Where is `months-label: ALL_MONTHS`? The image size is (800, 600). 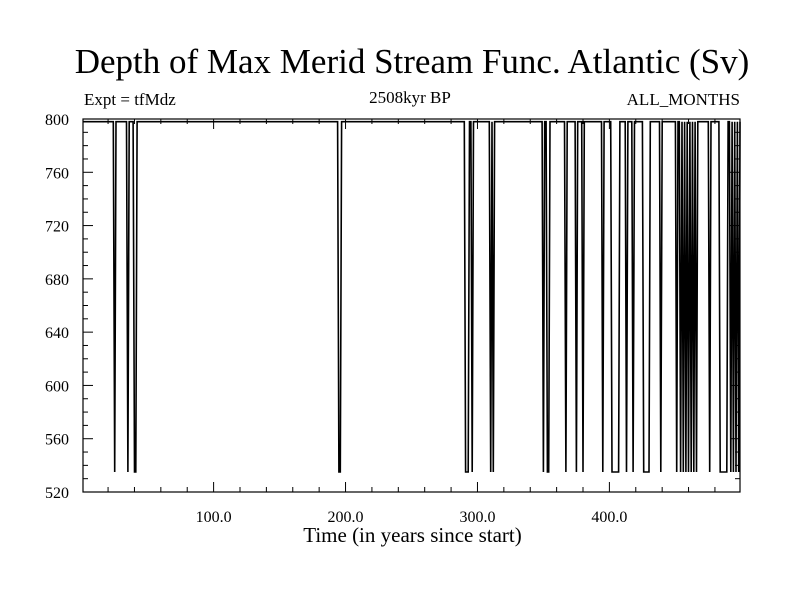 months-label: ALL_MONTHS is located at coordinates (683, 99).